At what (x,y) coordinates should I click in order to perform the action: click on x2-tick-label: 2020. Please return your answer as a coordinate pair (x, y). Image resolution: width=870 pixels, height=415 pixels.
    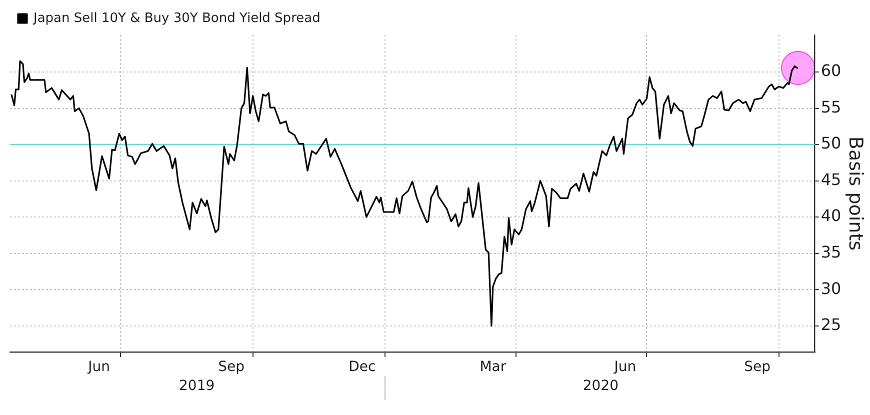
    Looking at the image, I should click on (600, 386).